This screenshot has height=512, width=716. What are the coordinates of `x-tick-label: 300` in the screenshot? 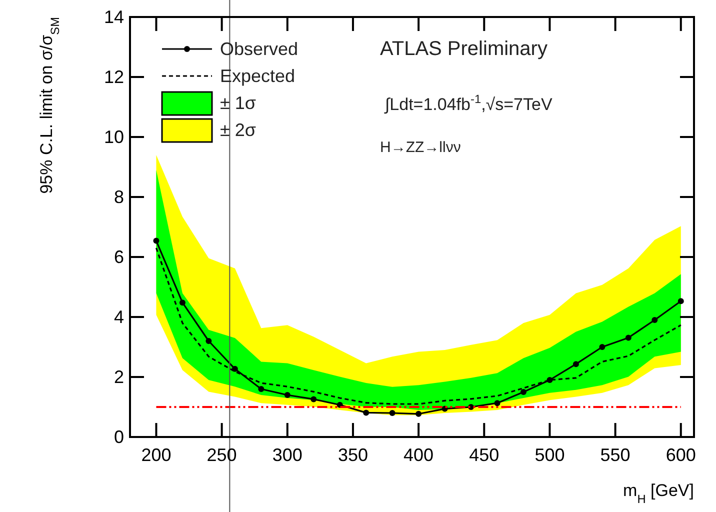 It's located at (287, 455).